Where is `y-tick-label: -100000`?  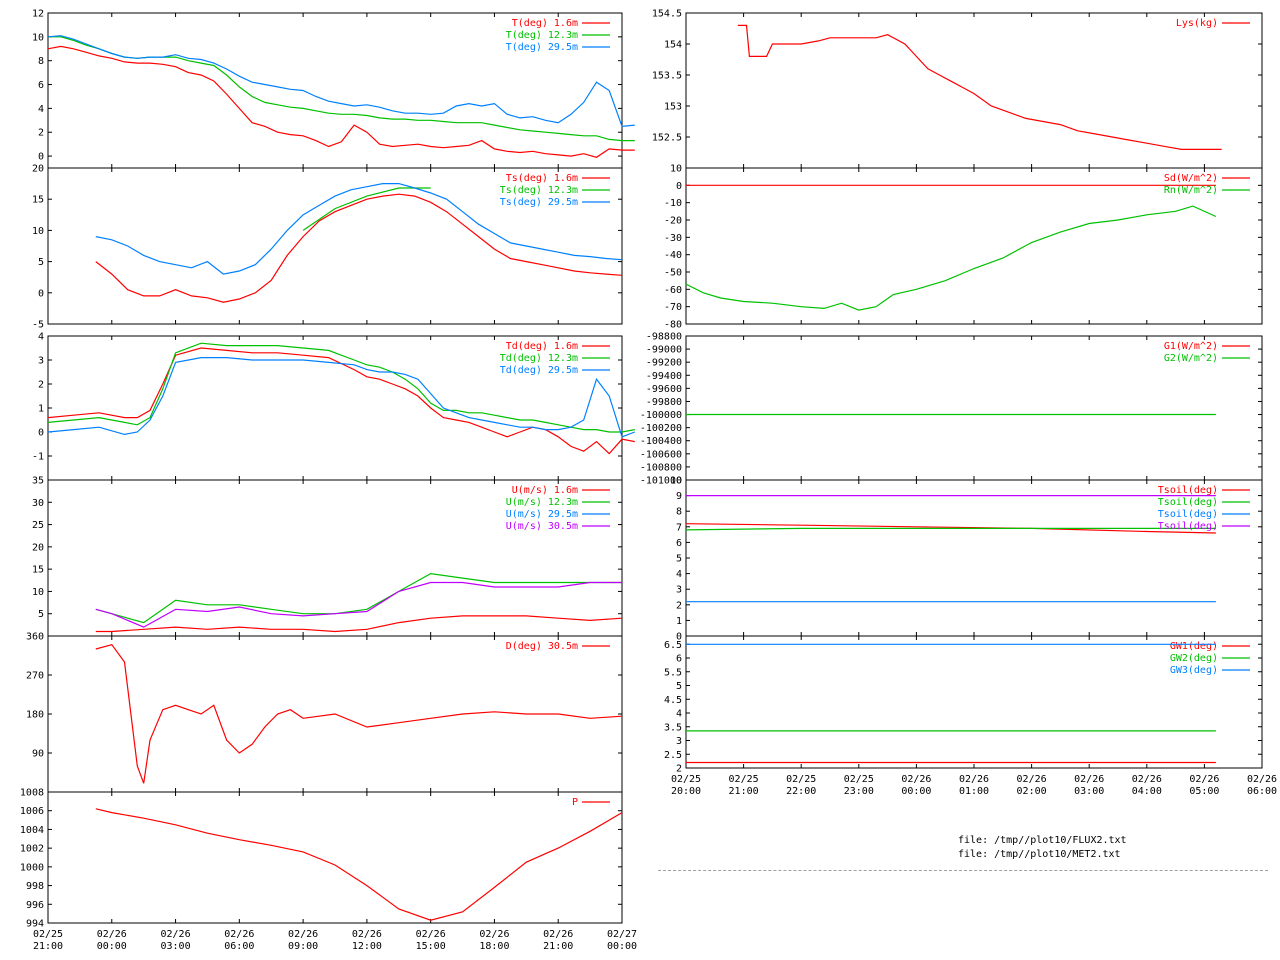
y-tick-label: -100000 is located at coordinates (661, 415).